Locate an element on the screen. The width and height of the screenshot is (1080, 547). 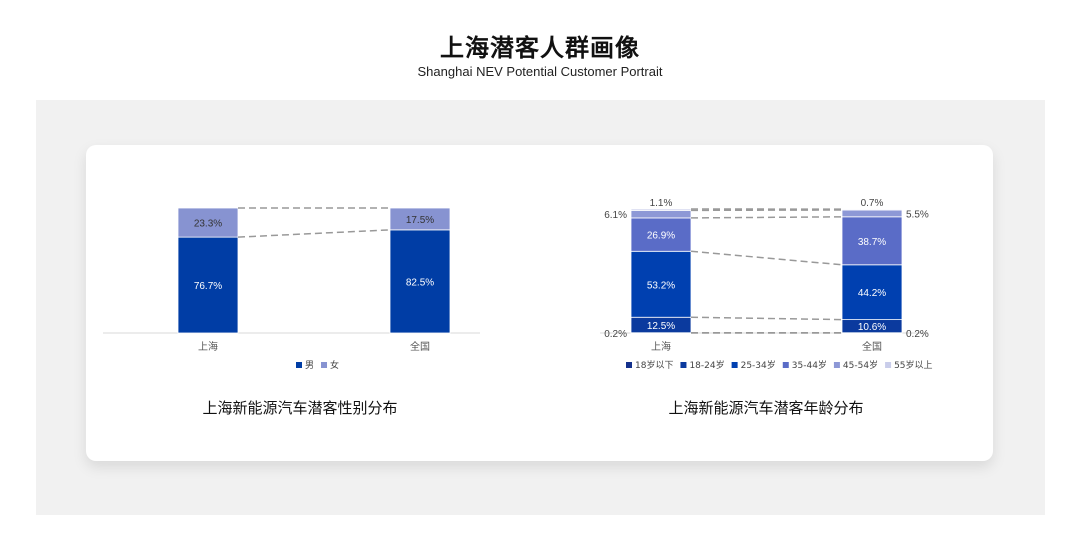
data-label: 17.5% is located at coordinates (420, 220).